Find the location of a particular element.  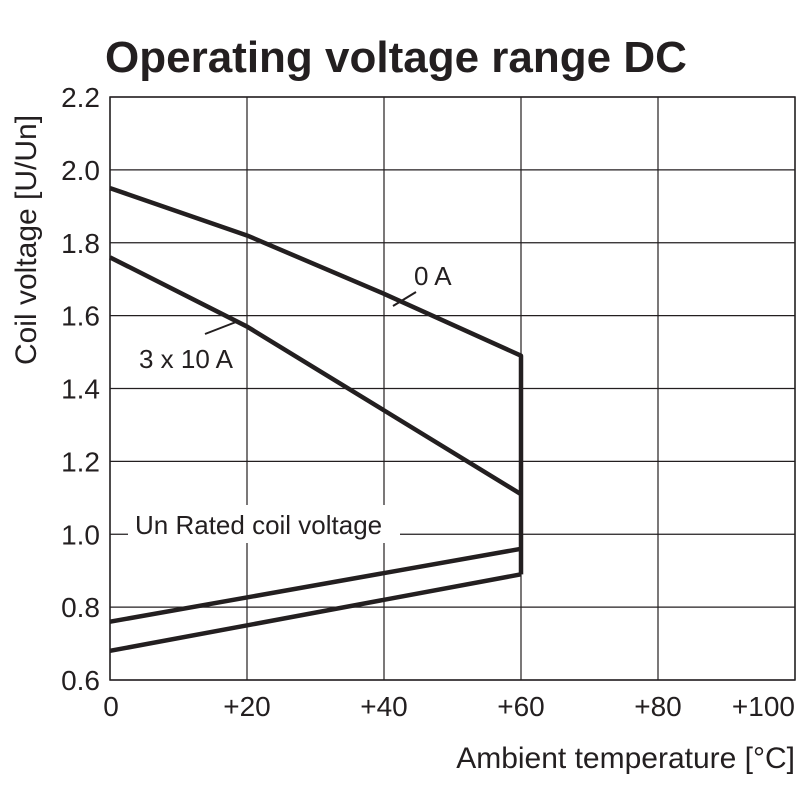

annotation-rated-voltage: Un Rated coil voltage is located at coordinates (258, 525).